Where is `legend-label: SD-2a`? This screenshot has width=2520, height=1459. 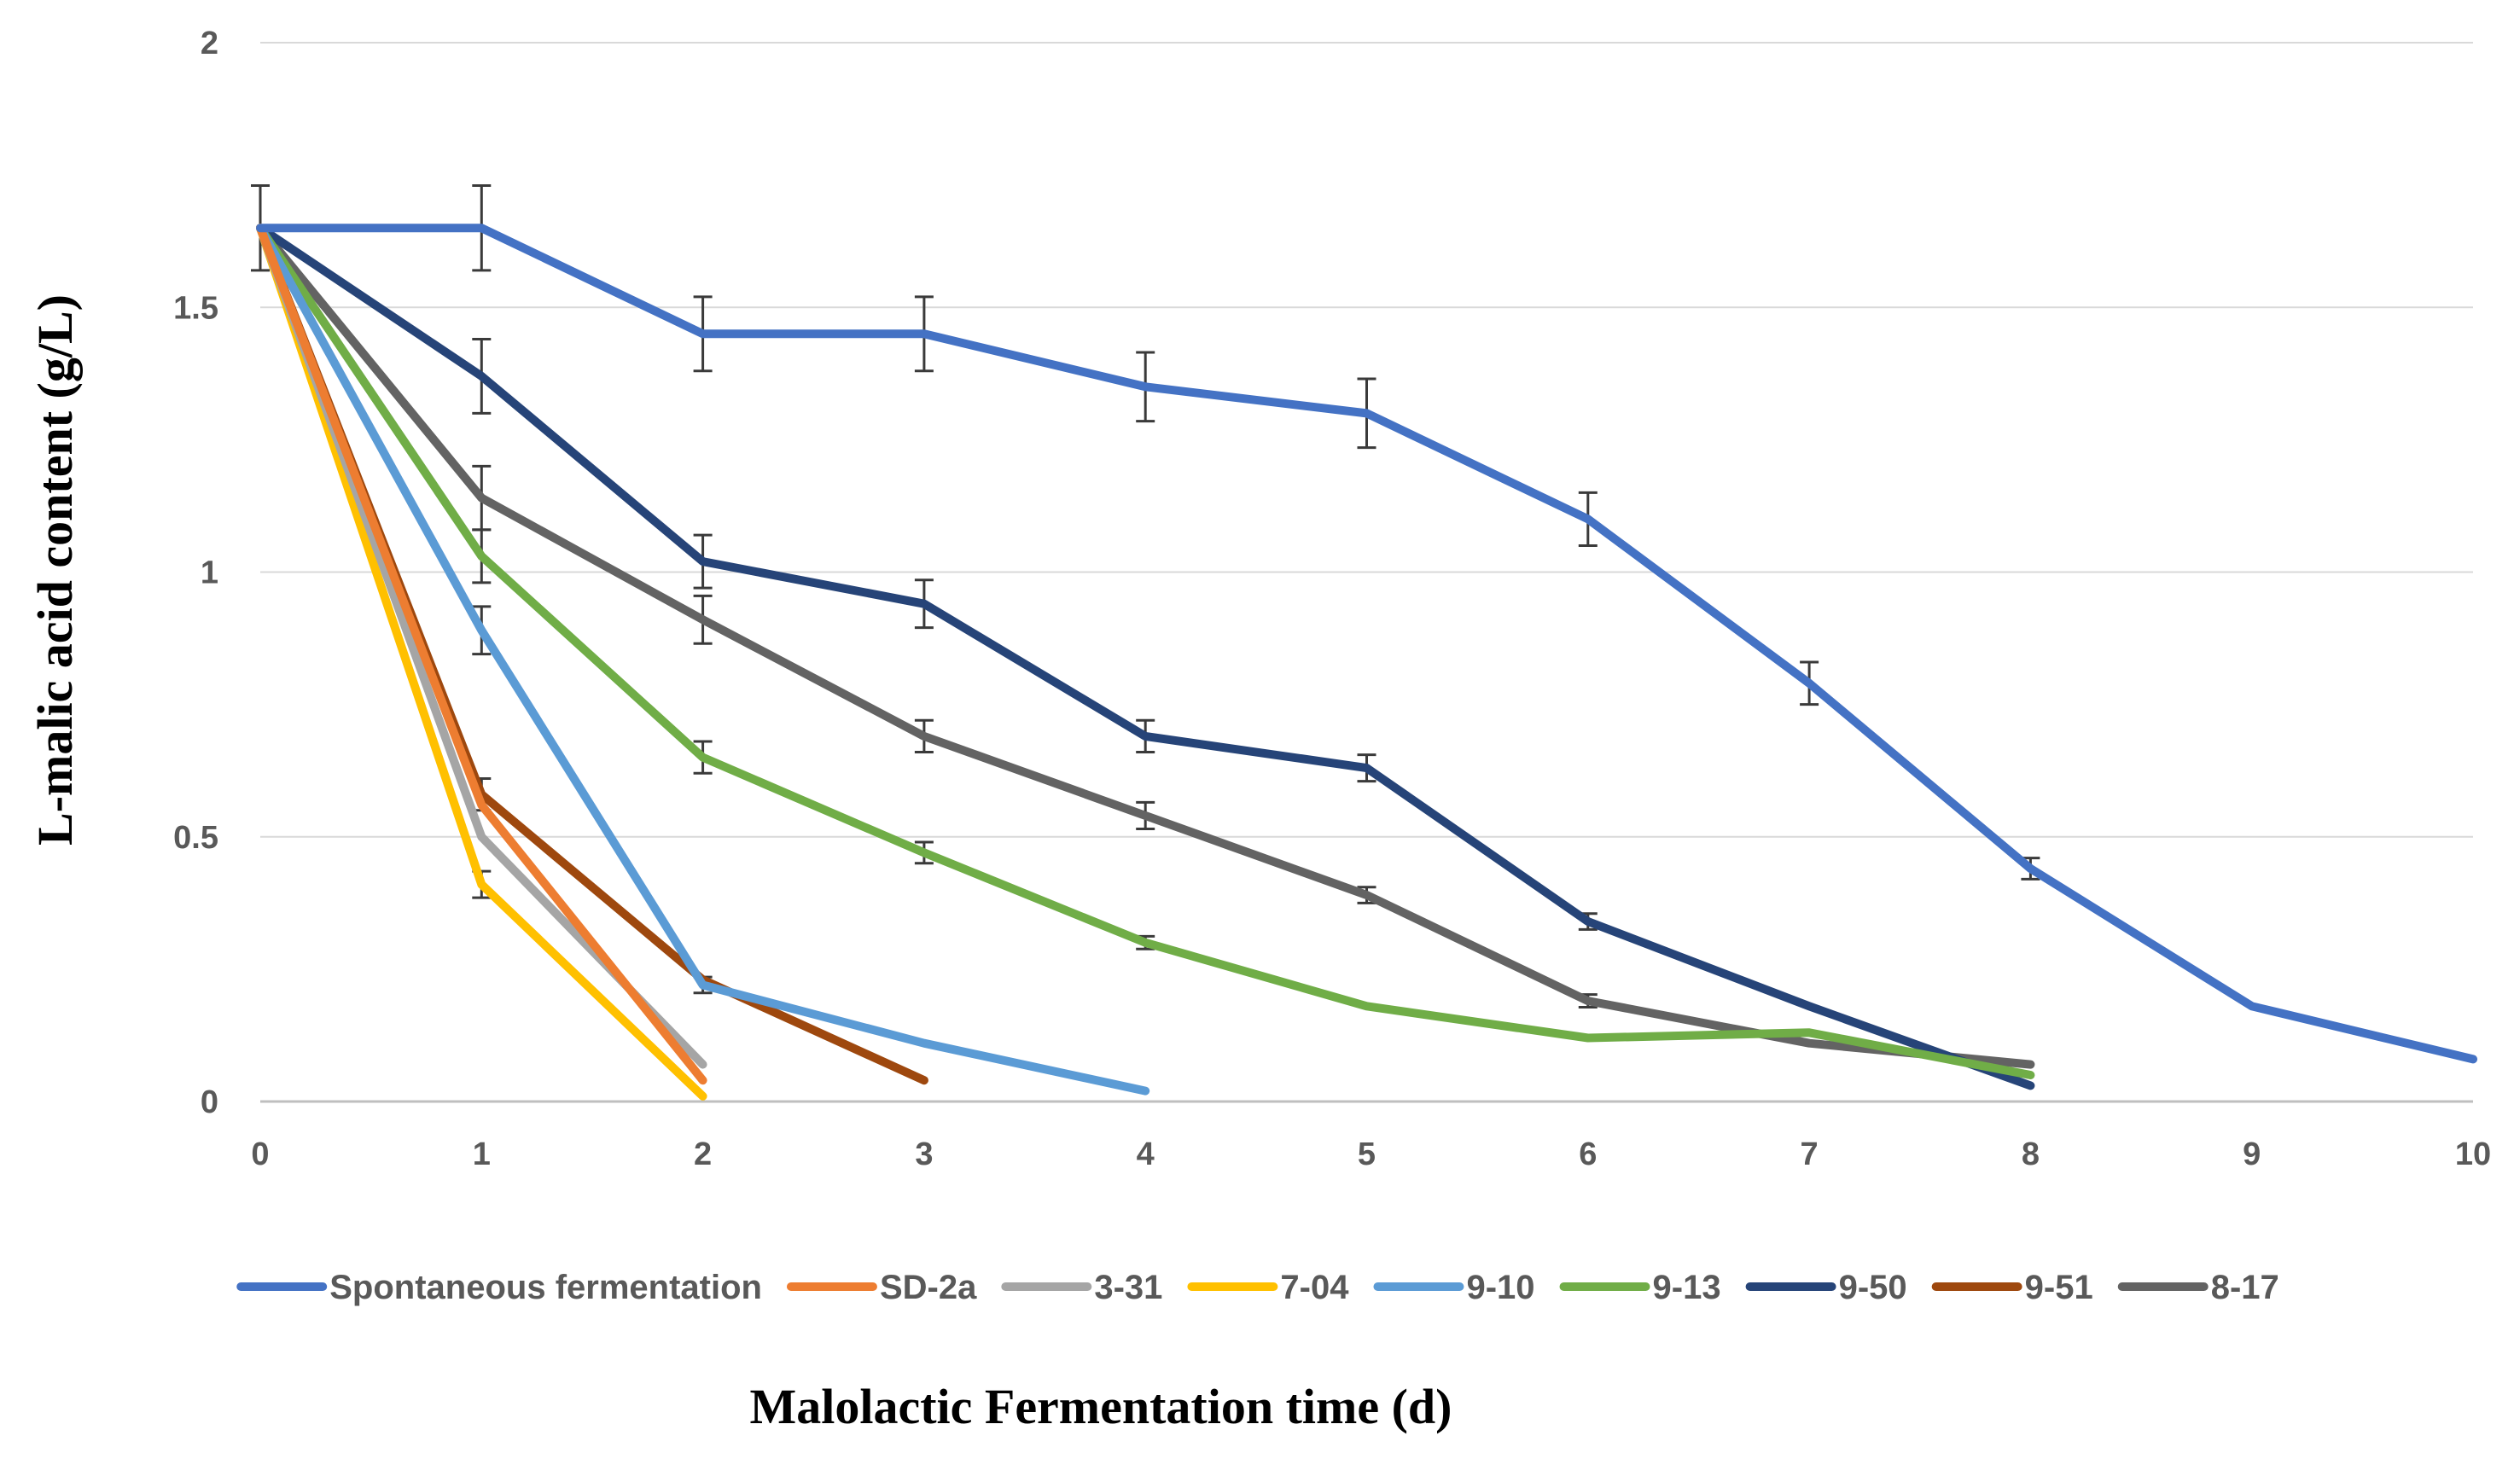 legend-label: SD-2a is located at coordinates (929, 1287).